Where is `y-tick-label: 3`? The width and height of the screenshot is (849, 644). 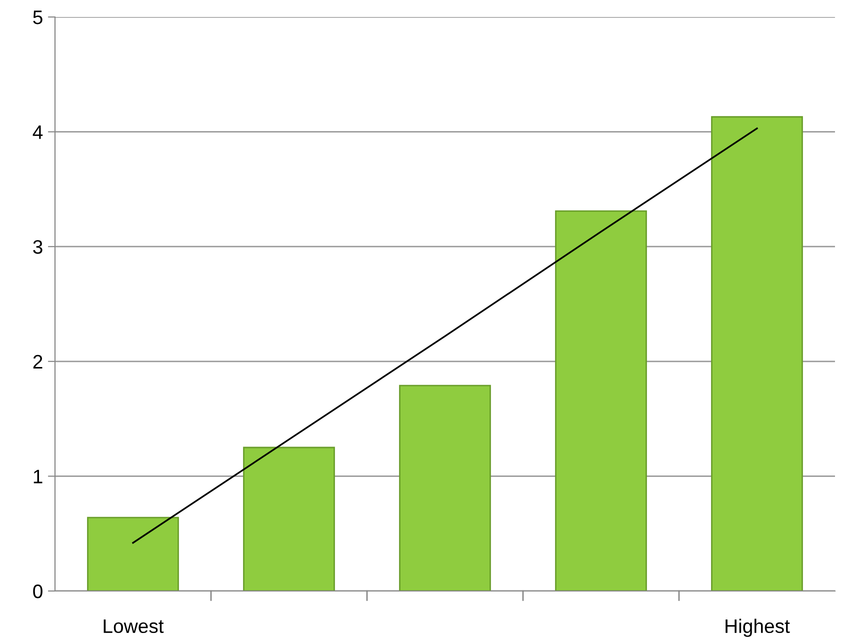
y-tick-label: 3 is located at coordinates (37, 247).